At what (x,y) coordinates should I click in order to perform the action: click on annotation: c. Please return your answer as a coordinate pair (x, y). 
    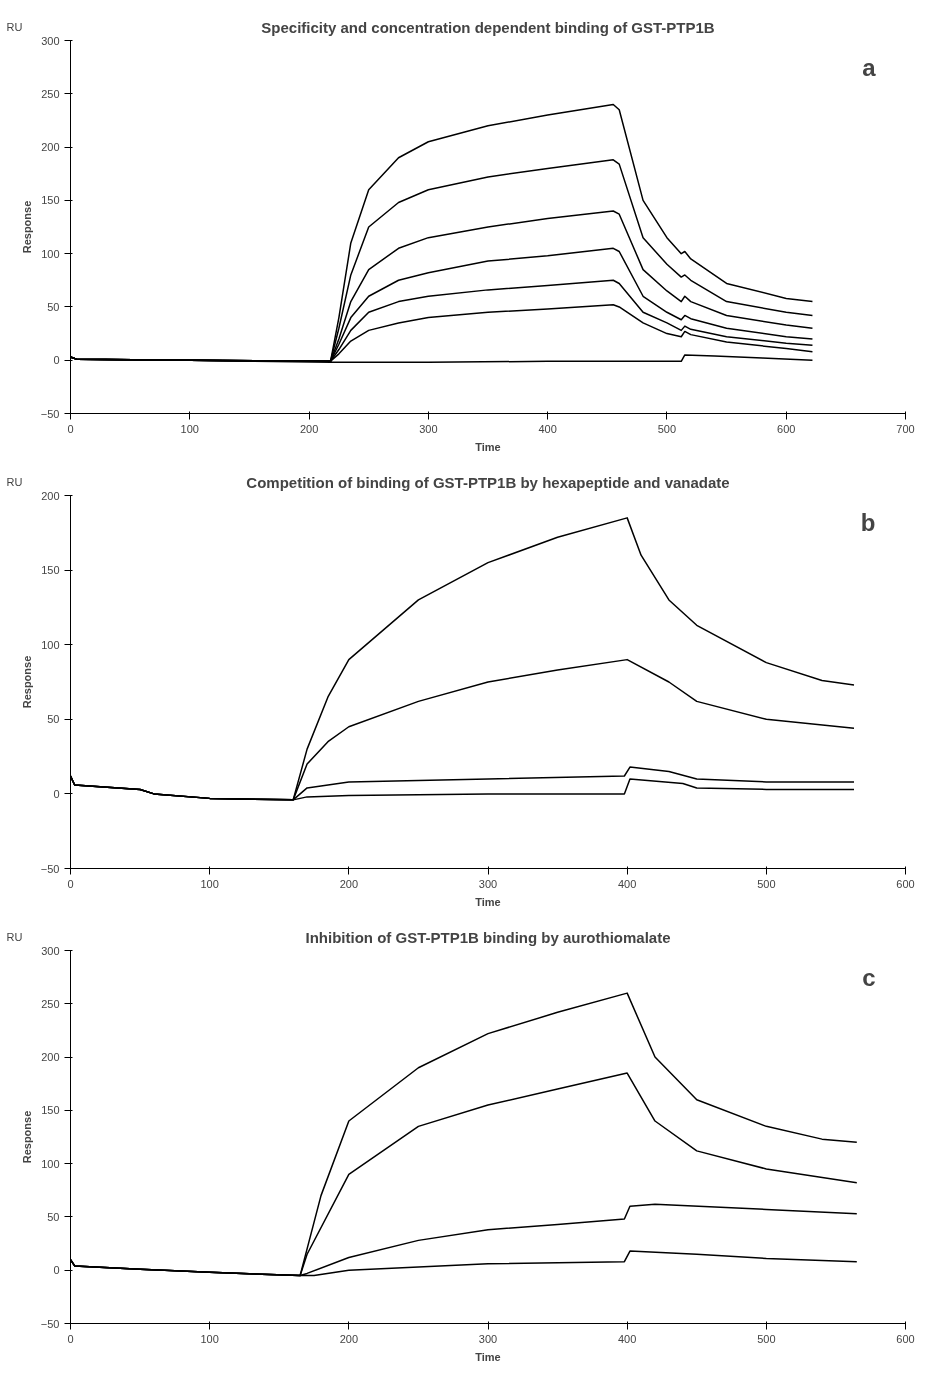
    Looking at the image, I should click on (869, 977).